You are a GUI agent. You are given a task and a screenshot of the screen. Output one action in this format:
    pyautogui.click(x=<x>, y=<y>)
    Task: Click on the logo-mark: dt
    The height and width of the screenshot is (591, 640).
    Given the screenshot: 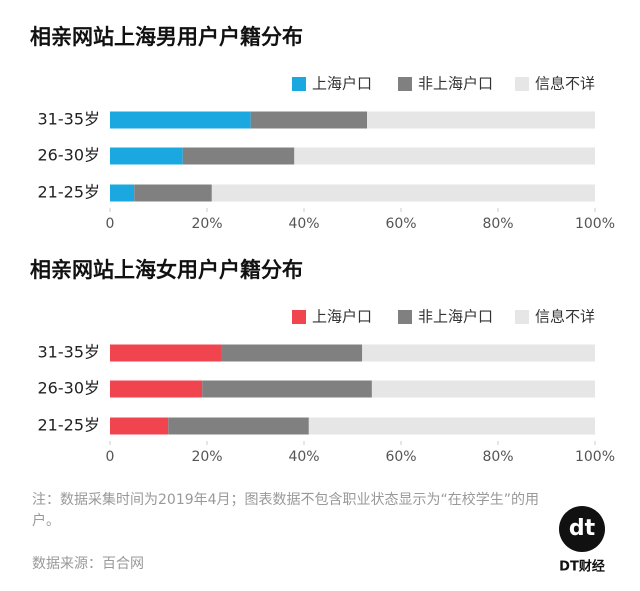 What is the action you would take?
    pyautogui.click(x=582, y=528)
    